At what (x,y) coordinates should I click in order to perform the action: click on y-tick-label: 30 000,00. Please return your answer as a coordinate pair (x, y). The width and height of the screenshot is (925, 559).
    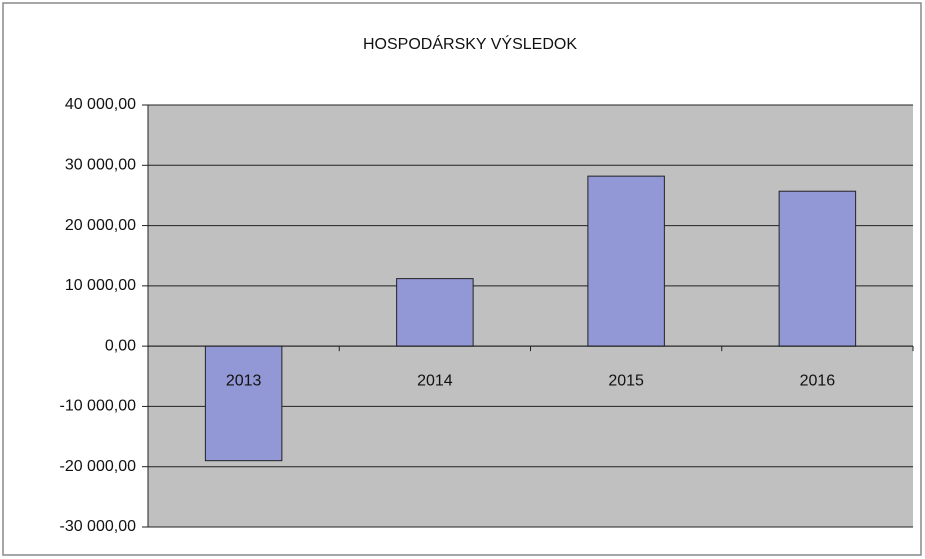
    Looking at the image, I should click on (100, 165).